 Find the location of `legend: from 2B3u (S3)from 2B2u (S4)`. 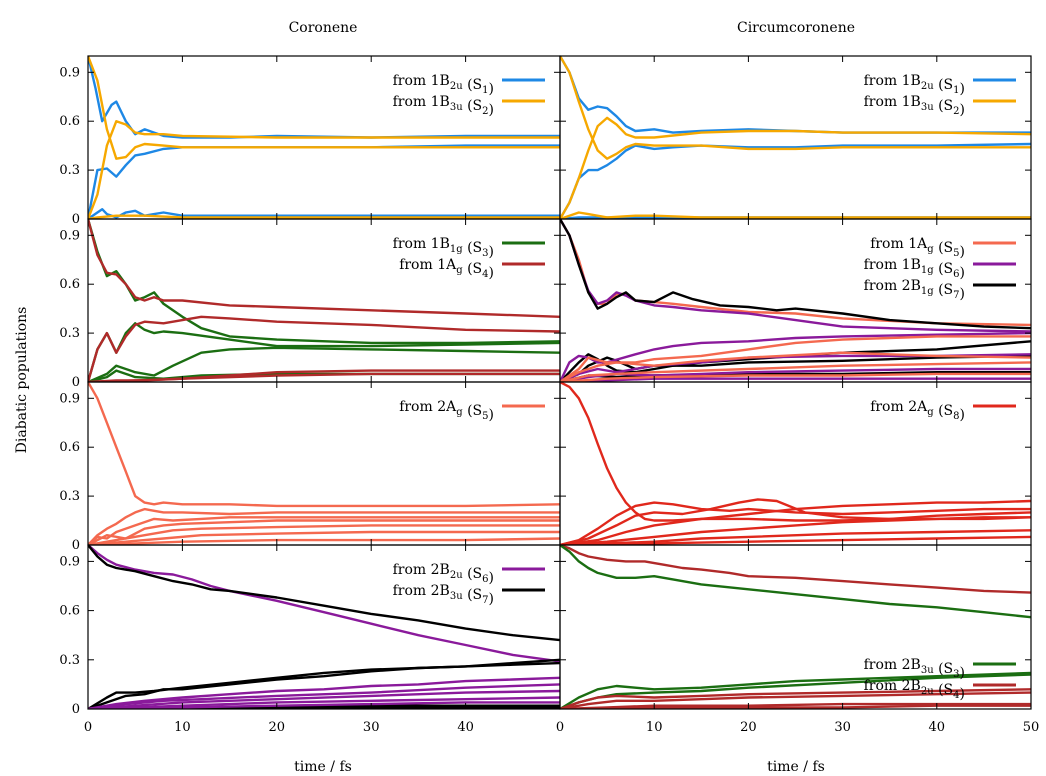

legend: from 2B3u (S3)from 2B2u (S4) is located at coordinates (940, 679).